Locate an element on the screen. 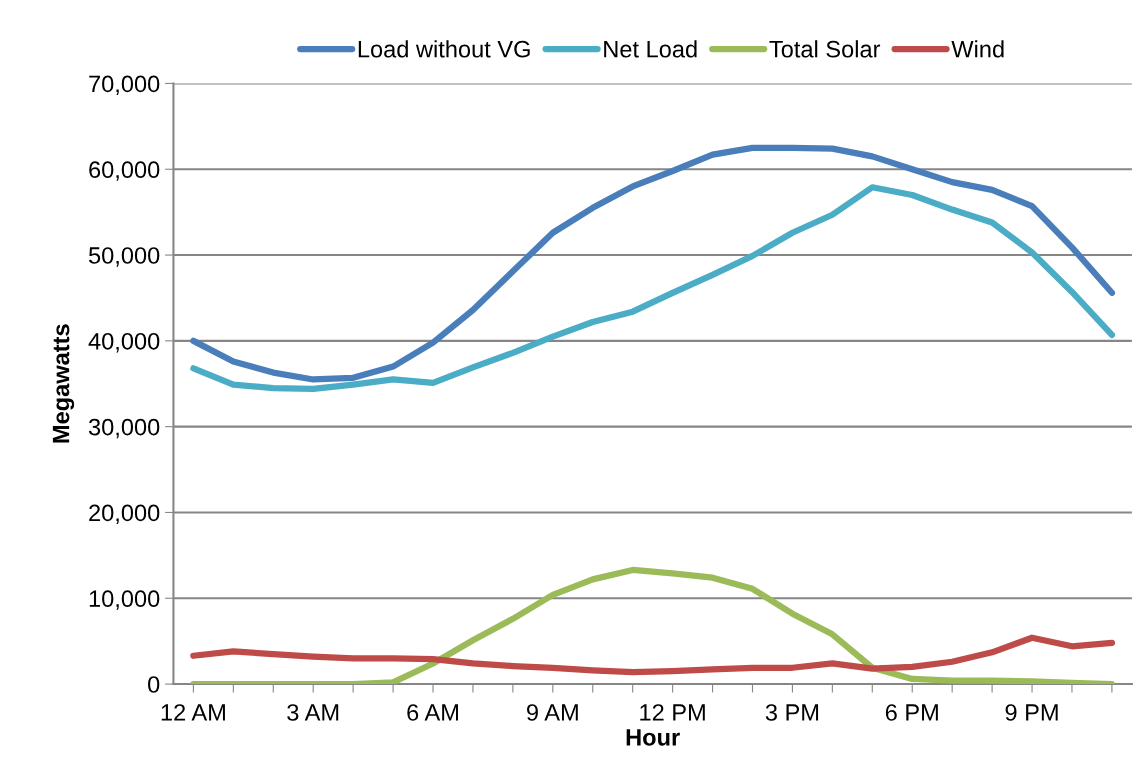  legend-label: Net Load is located at coordinates (650, 49).